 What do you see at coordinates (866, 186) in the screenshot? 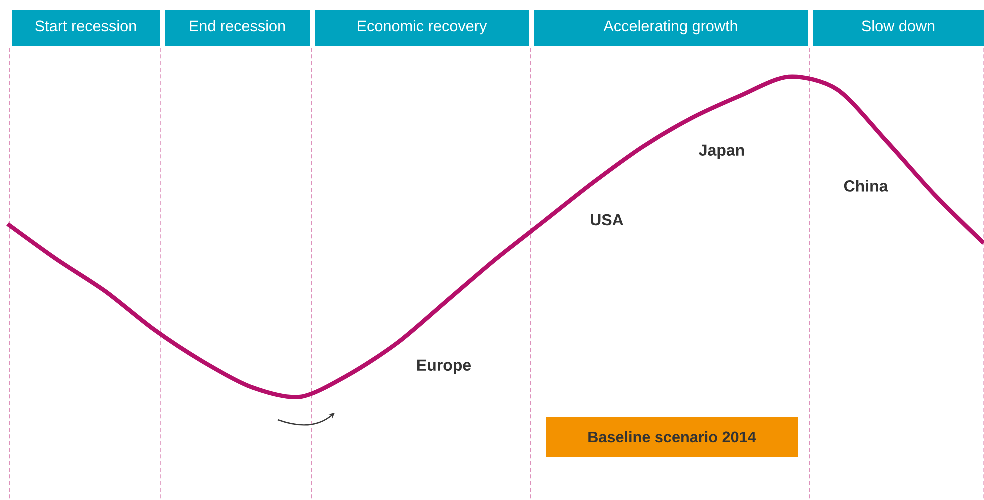
I see `annotation: China` at bounding box center [866, 186].